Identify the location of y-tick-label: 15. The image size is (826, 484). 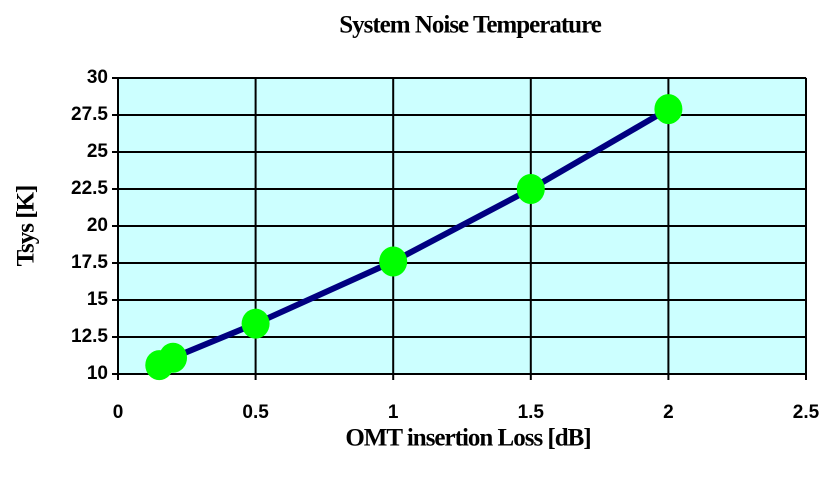
(98, 299).